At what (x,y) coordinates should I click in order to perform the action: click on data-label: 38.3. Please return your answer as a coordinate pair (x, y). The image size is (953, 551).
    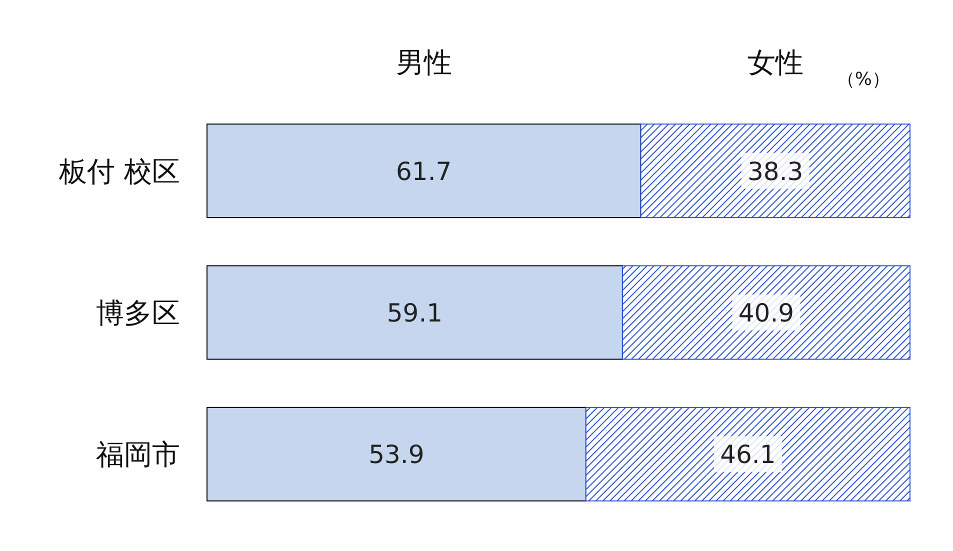
    Looking at the image, I should click on (776, 171).